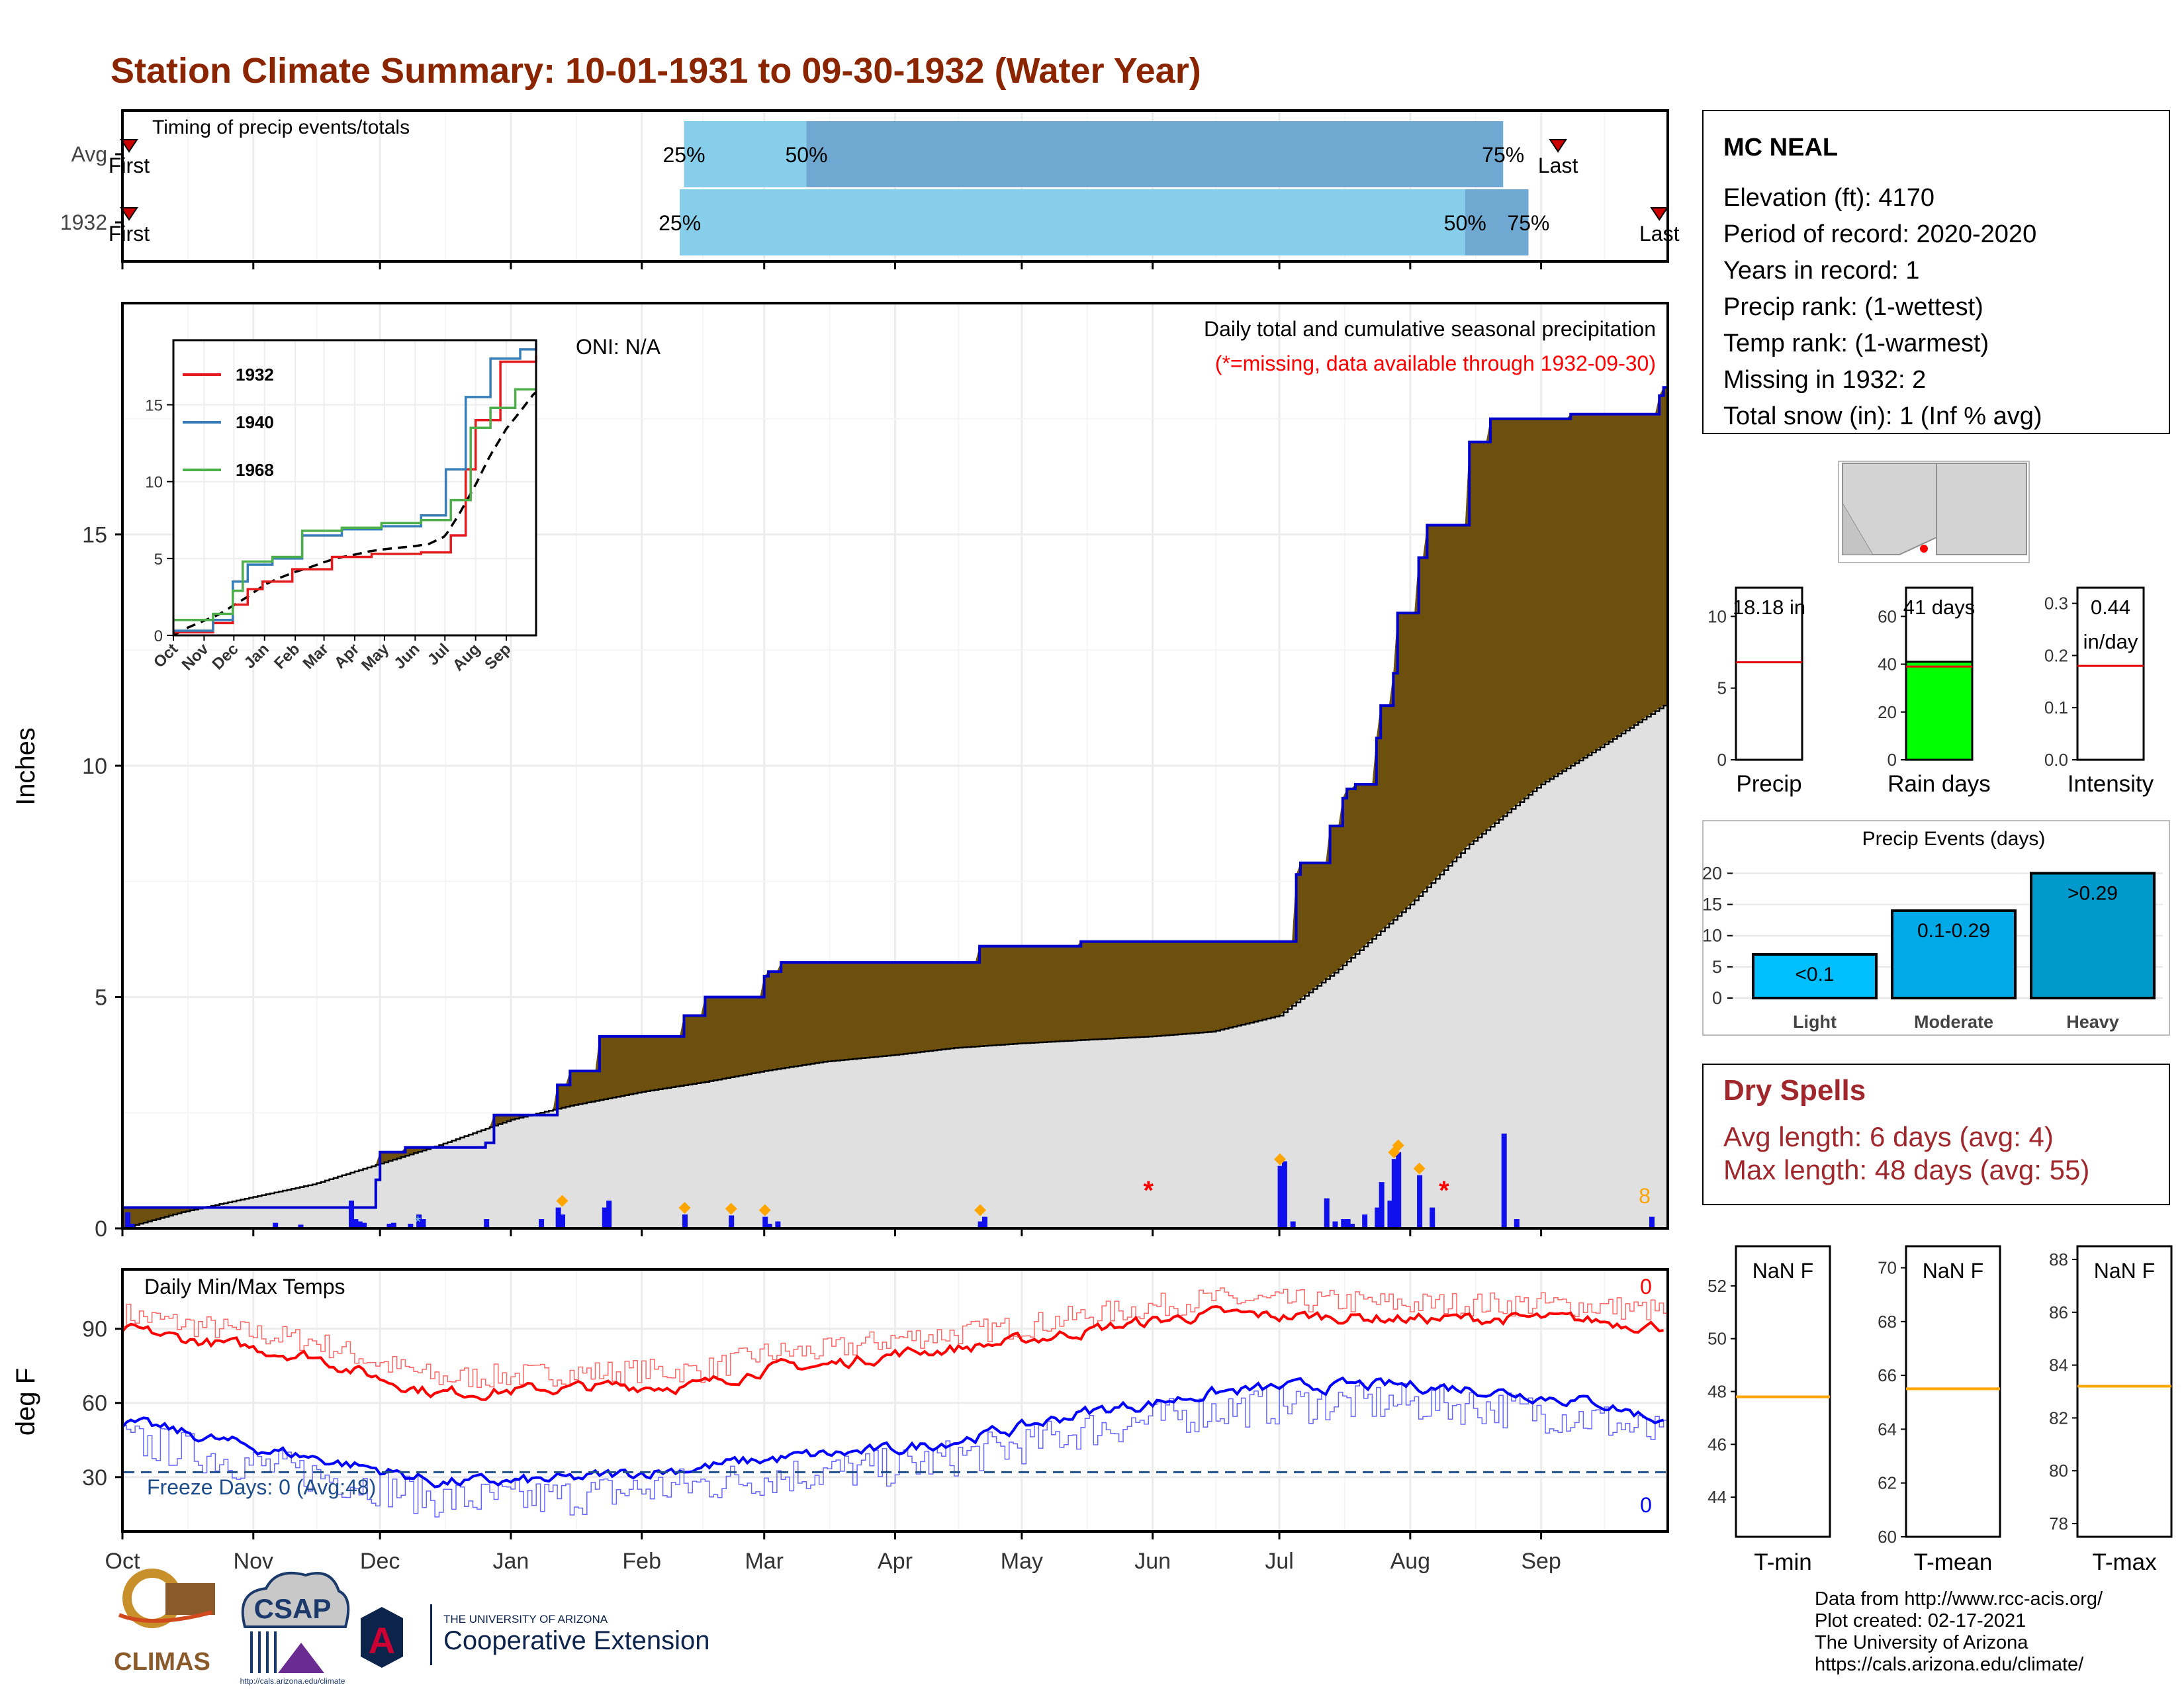 This screenshot has width=2184, height=1691. I want to click on month-label: Nov, so click(253, 1561).